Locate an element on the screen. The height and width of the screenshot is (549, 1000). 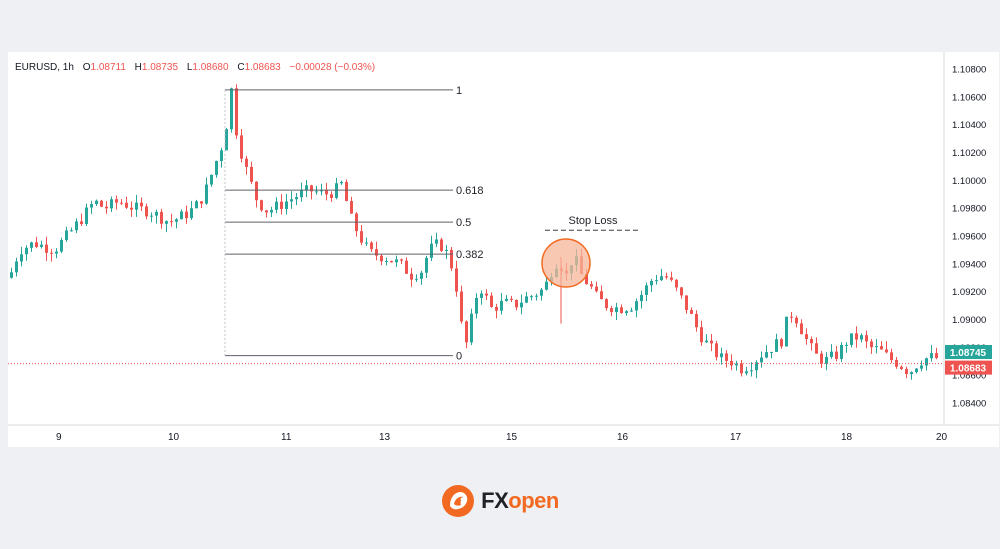
fibonacci-retracement: 1 0.618 0.5 0.382 0 is located at coordinates (354, 224).